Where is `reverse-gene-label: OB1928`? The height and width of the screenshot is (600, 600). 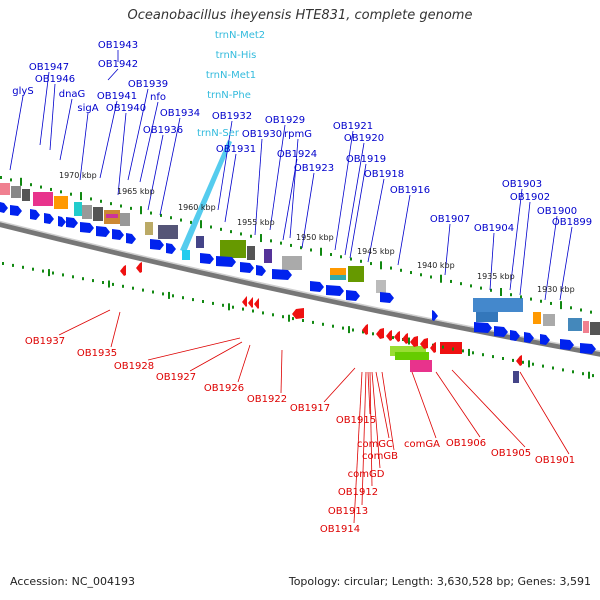 reverse-gene-label: OB1928 is located at coordinates (134, 366).